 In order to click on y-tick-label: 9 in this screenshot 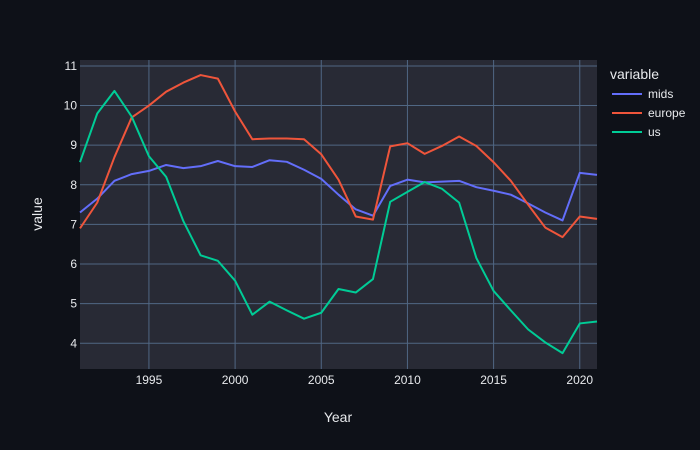, I will do `click(73, 145)`.